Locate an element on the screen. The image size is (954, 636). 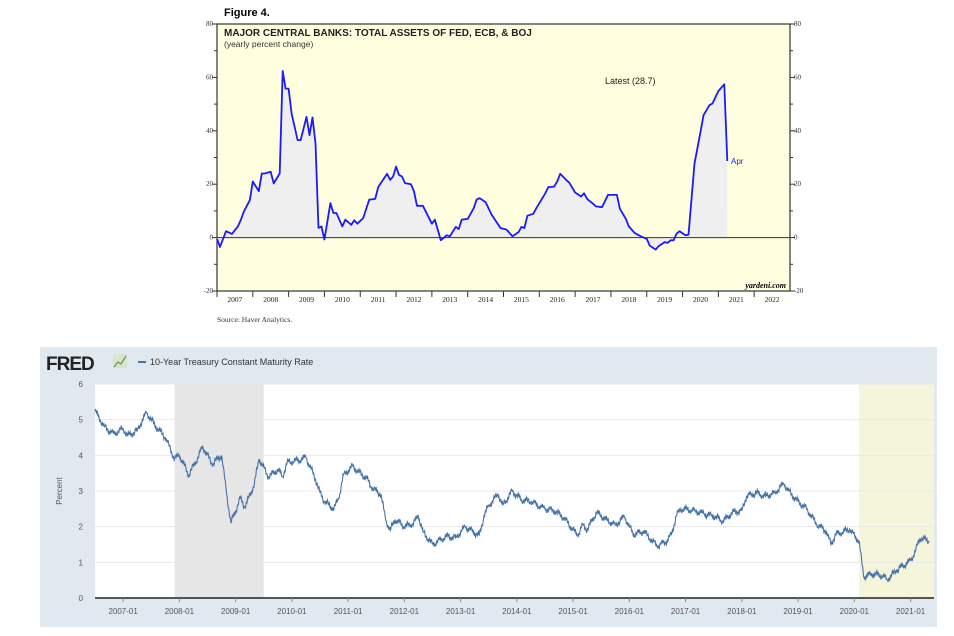
y-tick-label-left: 80 is located at coordinates (210, 24).